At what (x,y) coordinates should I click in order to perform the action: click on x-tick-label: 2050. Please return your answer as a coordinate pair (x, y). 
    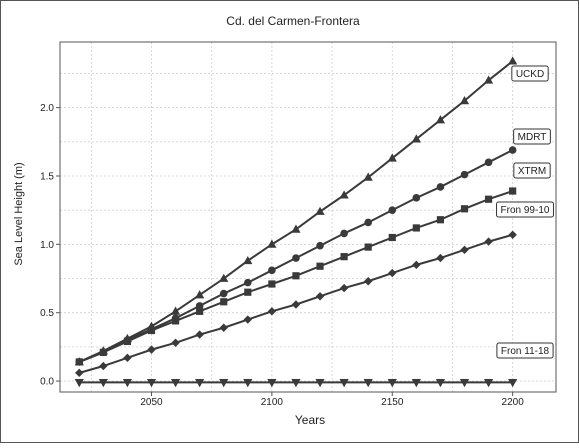
    Looking at the image, I should click on (151, 402).